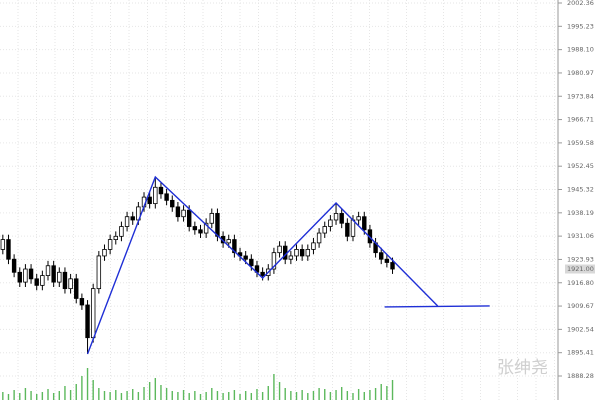 The image size is (600, 400). Describe the element at coordinates (580, 73) in the screenshot. I see `y-tick-label: 1980.97` at that location.